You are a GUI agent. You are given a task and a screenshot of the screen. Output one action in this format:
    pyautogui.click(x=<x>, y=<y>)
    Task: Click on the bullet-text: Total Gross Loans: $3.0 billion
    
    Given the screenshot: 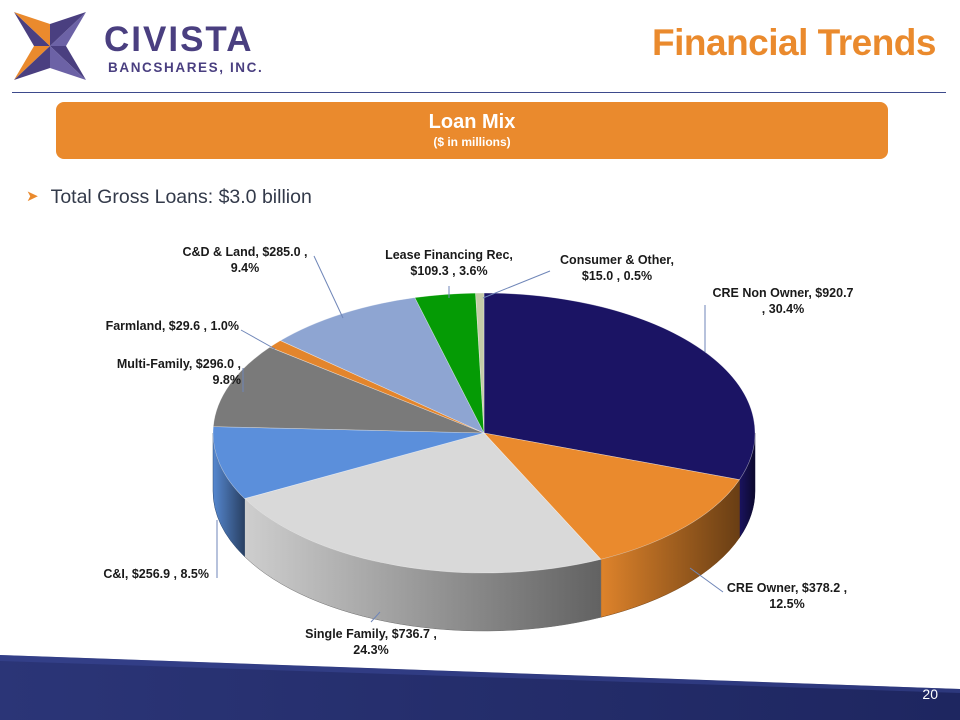 What is the action you would take?
    pyautogui.click(x=181, y=197)
    